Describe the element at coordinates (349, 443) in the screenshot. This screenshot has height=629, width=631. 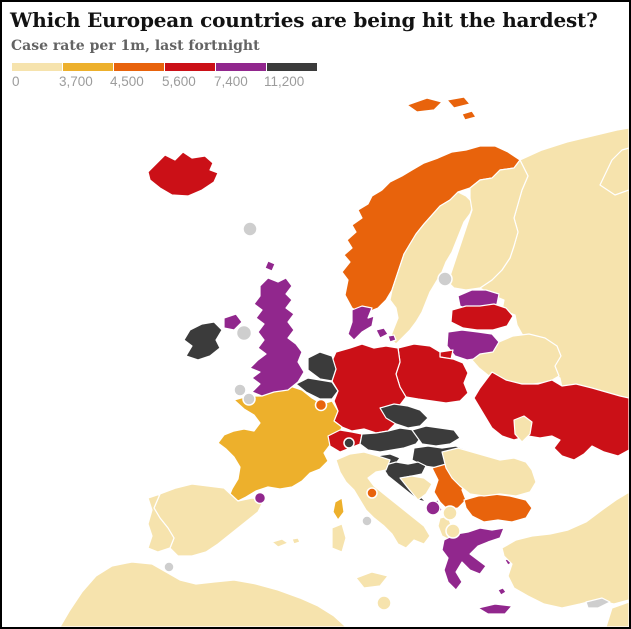
I see `country-liechtenstein-dot` at that location.